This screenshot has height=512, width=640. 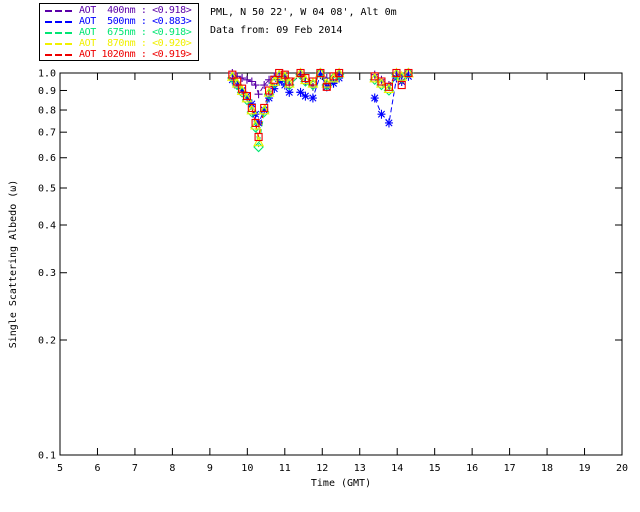 I want to click on legend-entry-label: AOT 400nm : <0.918>, so click(x=135, y=10).